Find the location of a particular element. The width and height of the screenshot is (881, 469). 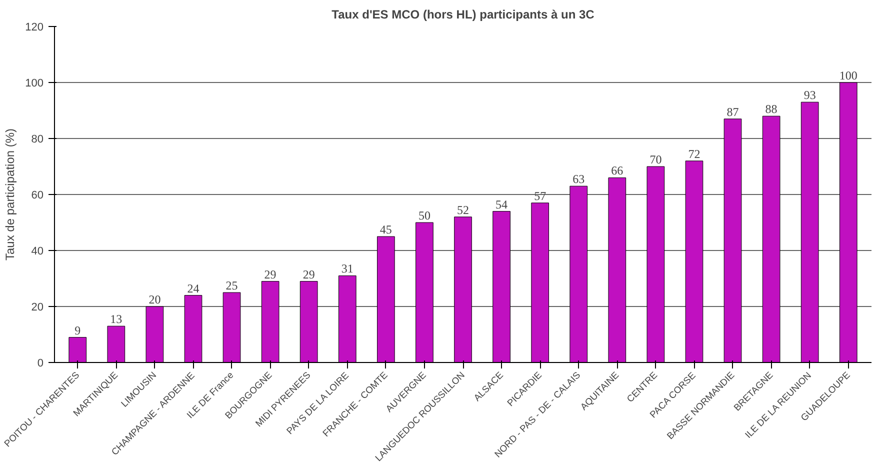

data-label: 70 is located at coordinates (656, 159).